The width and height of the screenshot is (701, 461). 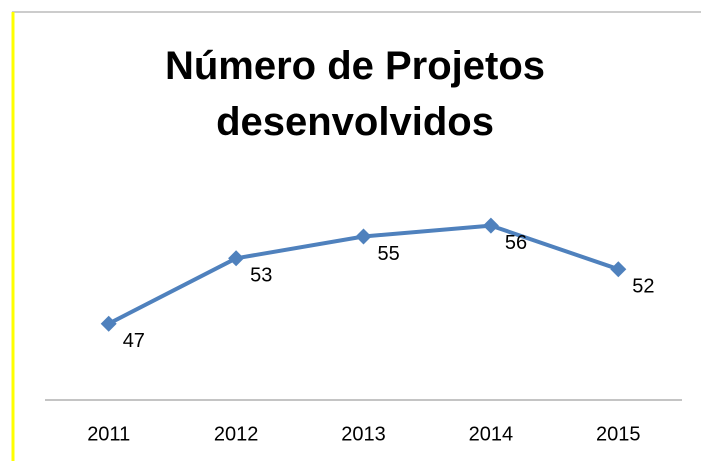 I want to click on x-tick-label: 2013, so click(x=363, y=434).